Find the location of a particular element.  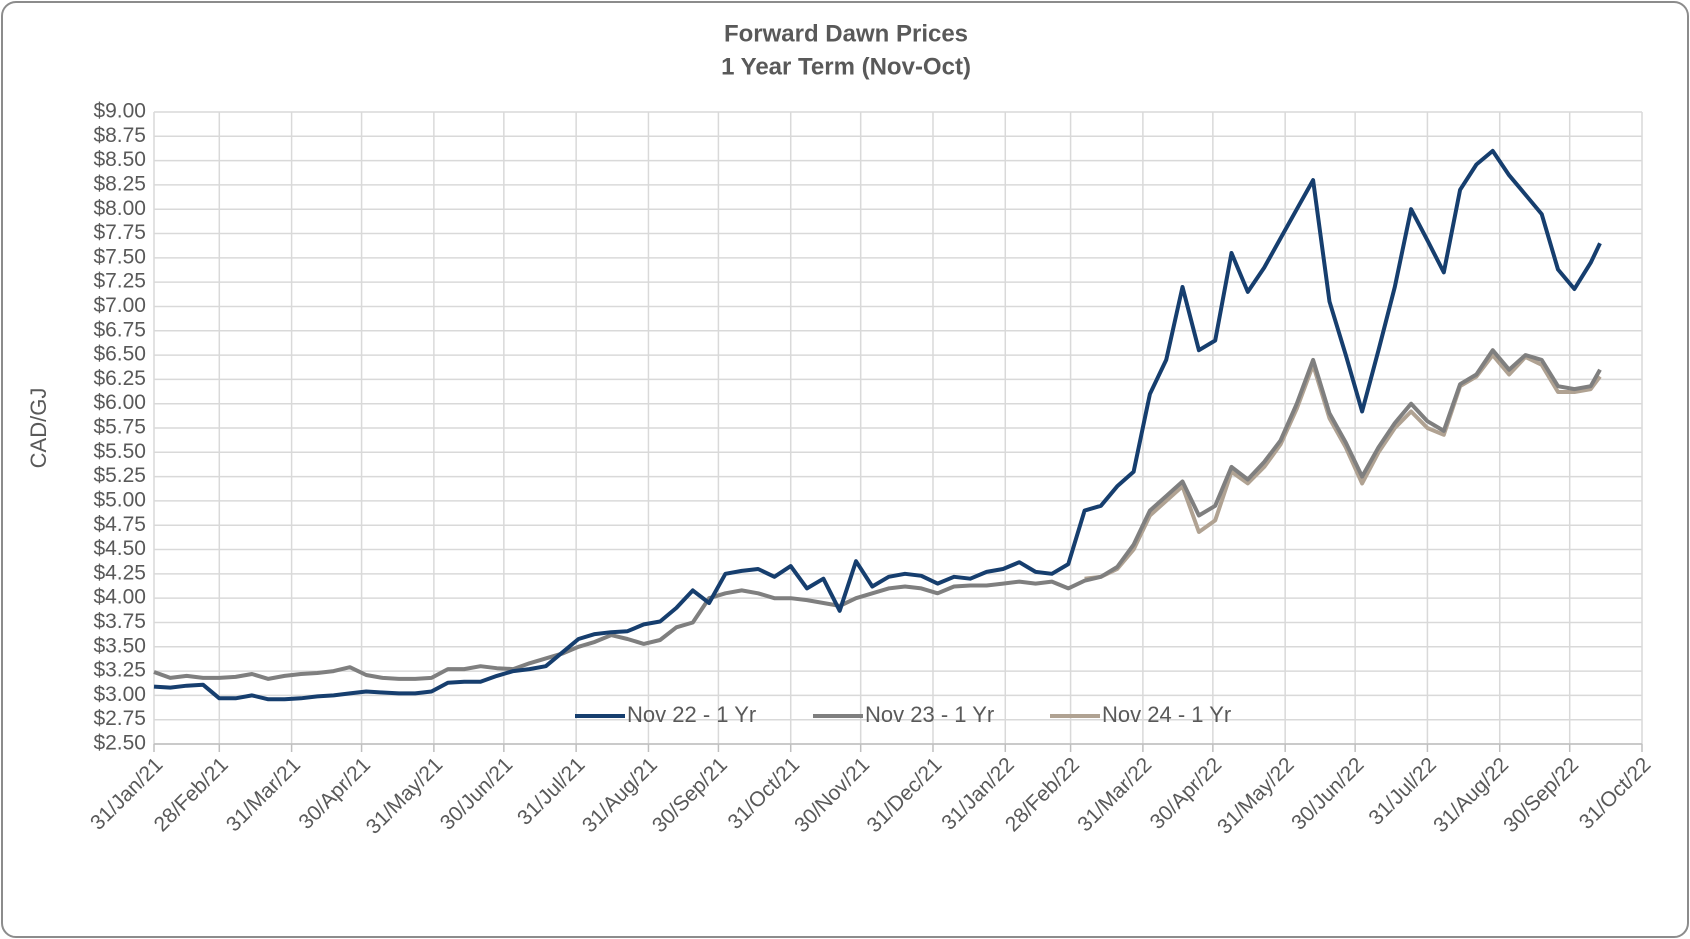

y-tick-label: $7.00 is located at coordinates (119, 305).